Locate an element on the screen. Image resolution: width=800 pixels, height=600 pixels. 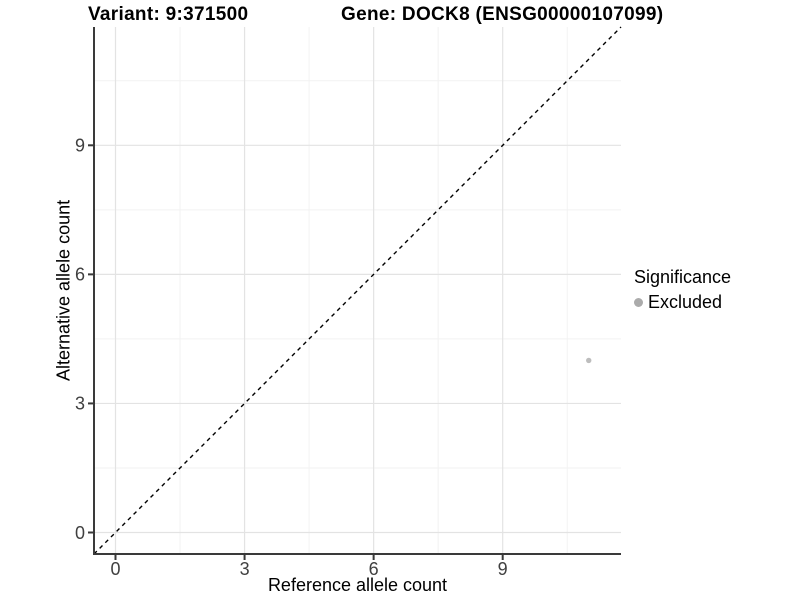
data-point is located at coordinates (589, 360).